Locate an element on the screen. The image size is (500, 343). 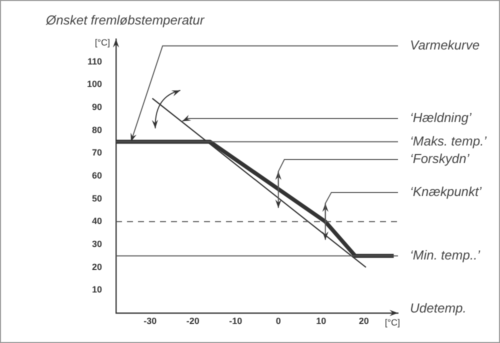
y-tick-label: 40 is located at coordinates (97, 221).